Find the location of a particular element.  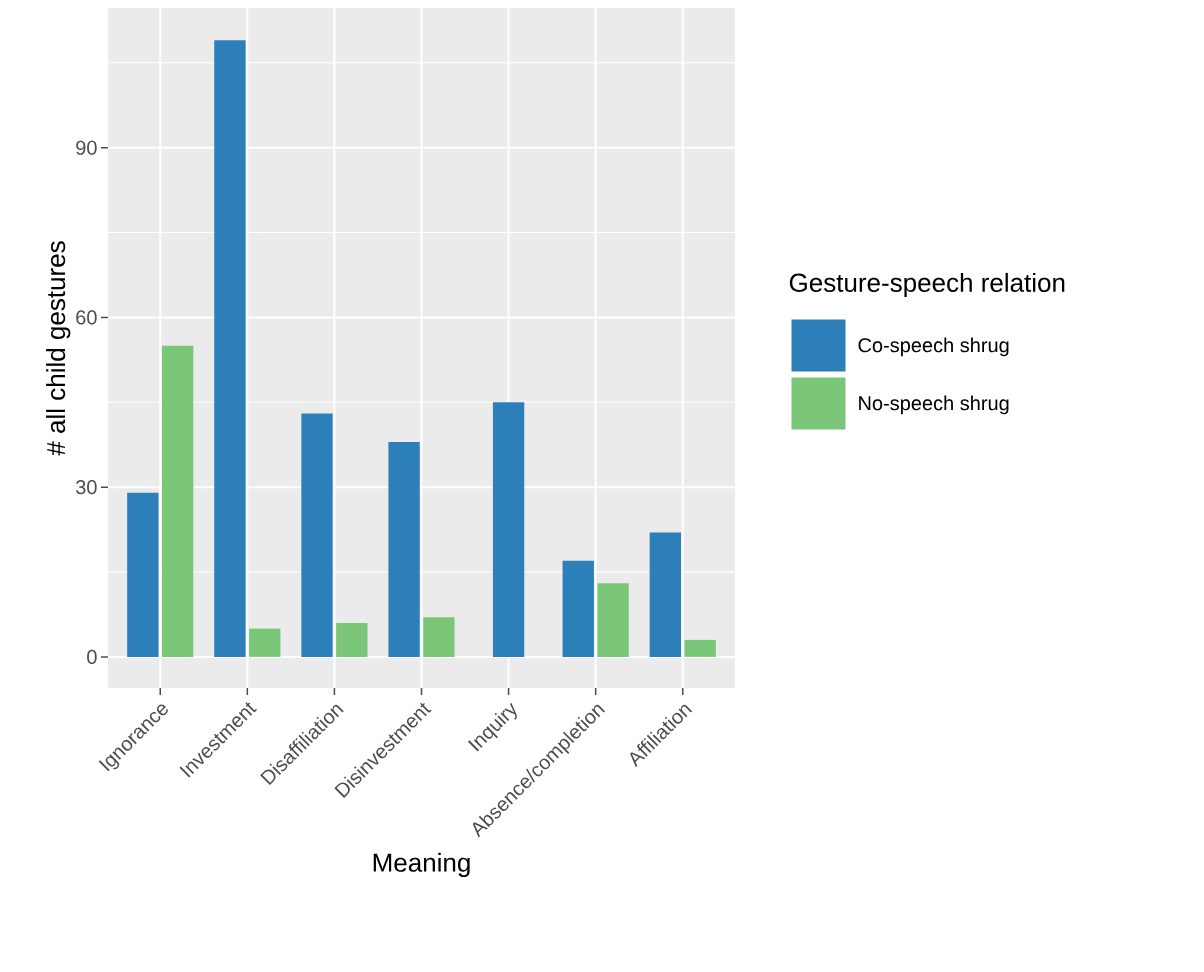

text: No-speech shrug is located at coordinates (934, 405).